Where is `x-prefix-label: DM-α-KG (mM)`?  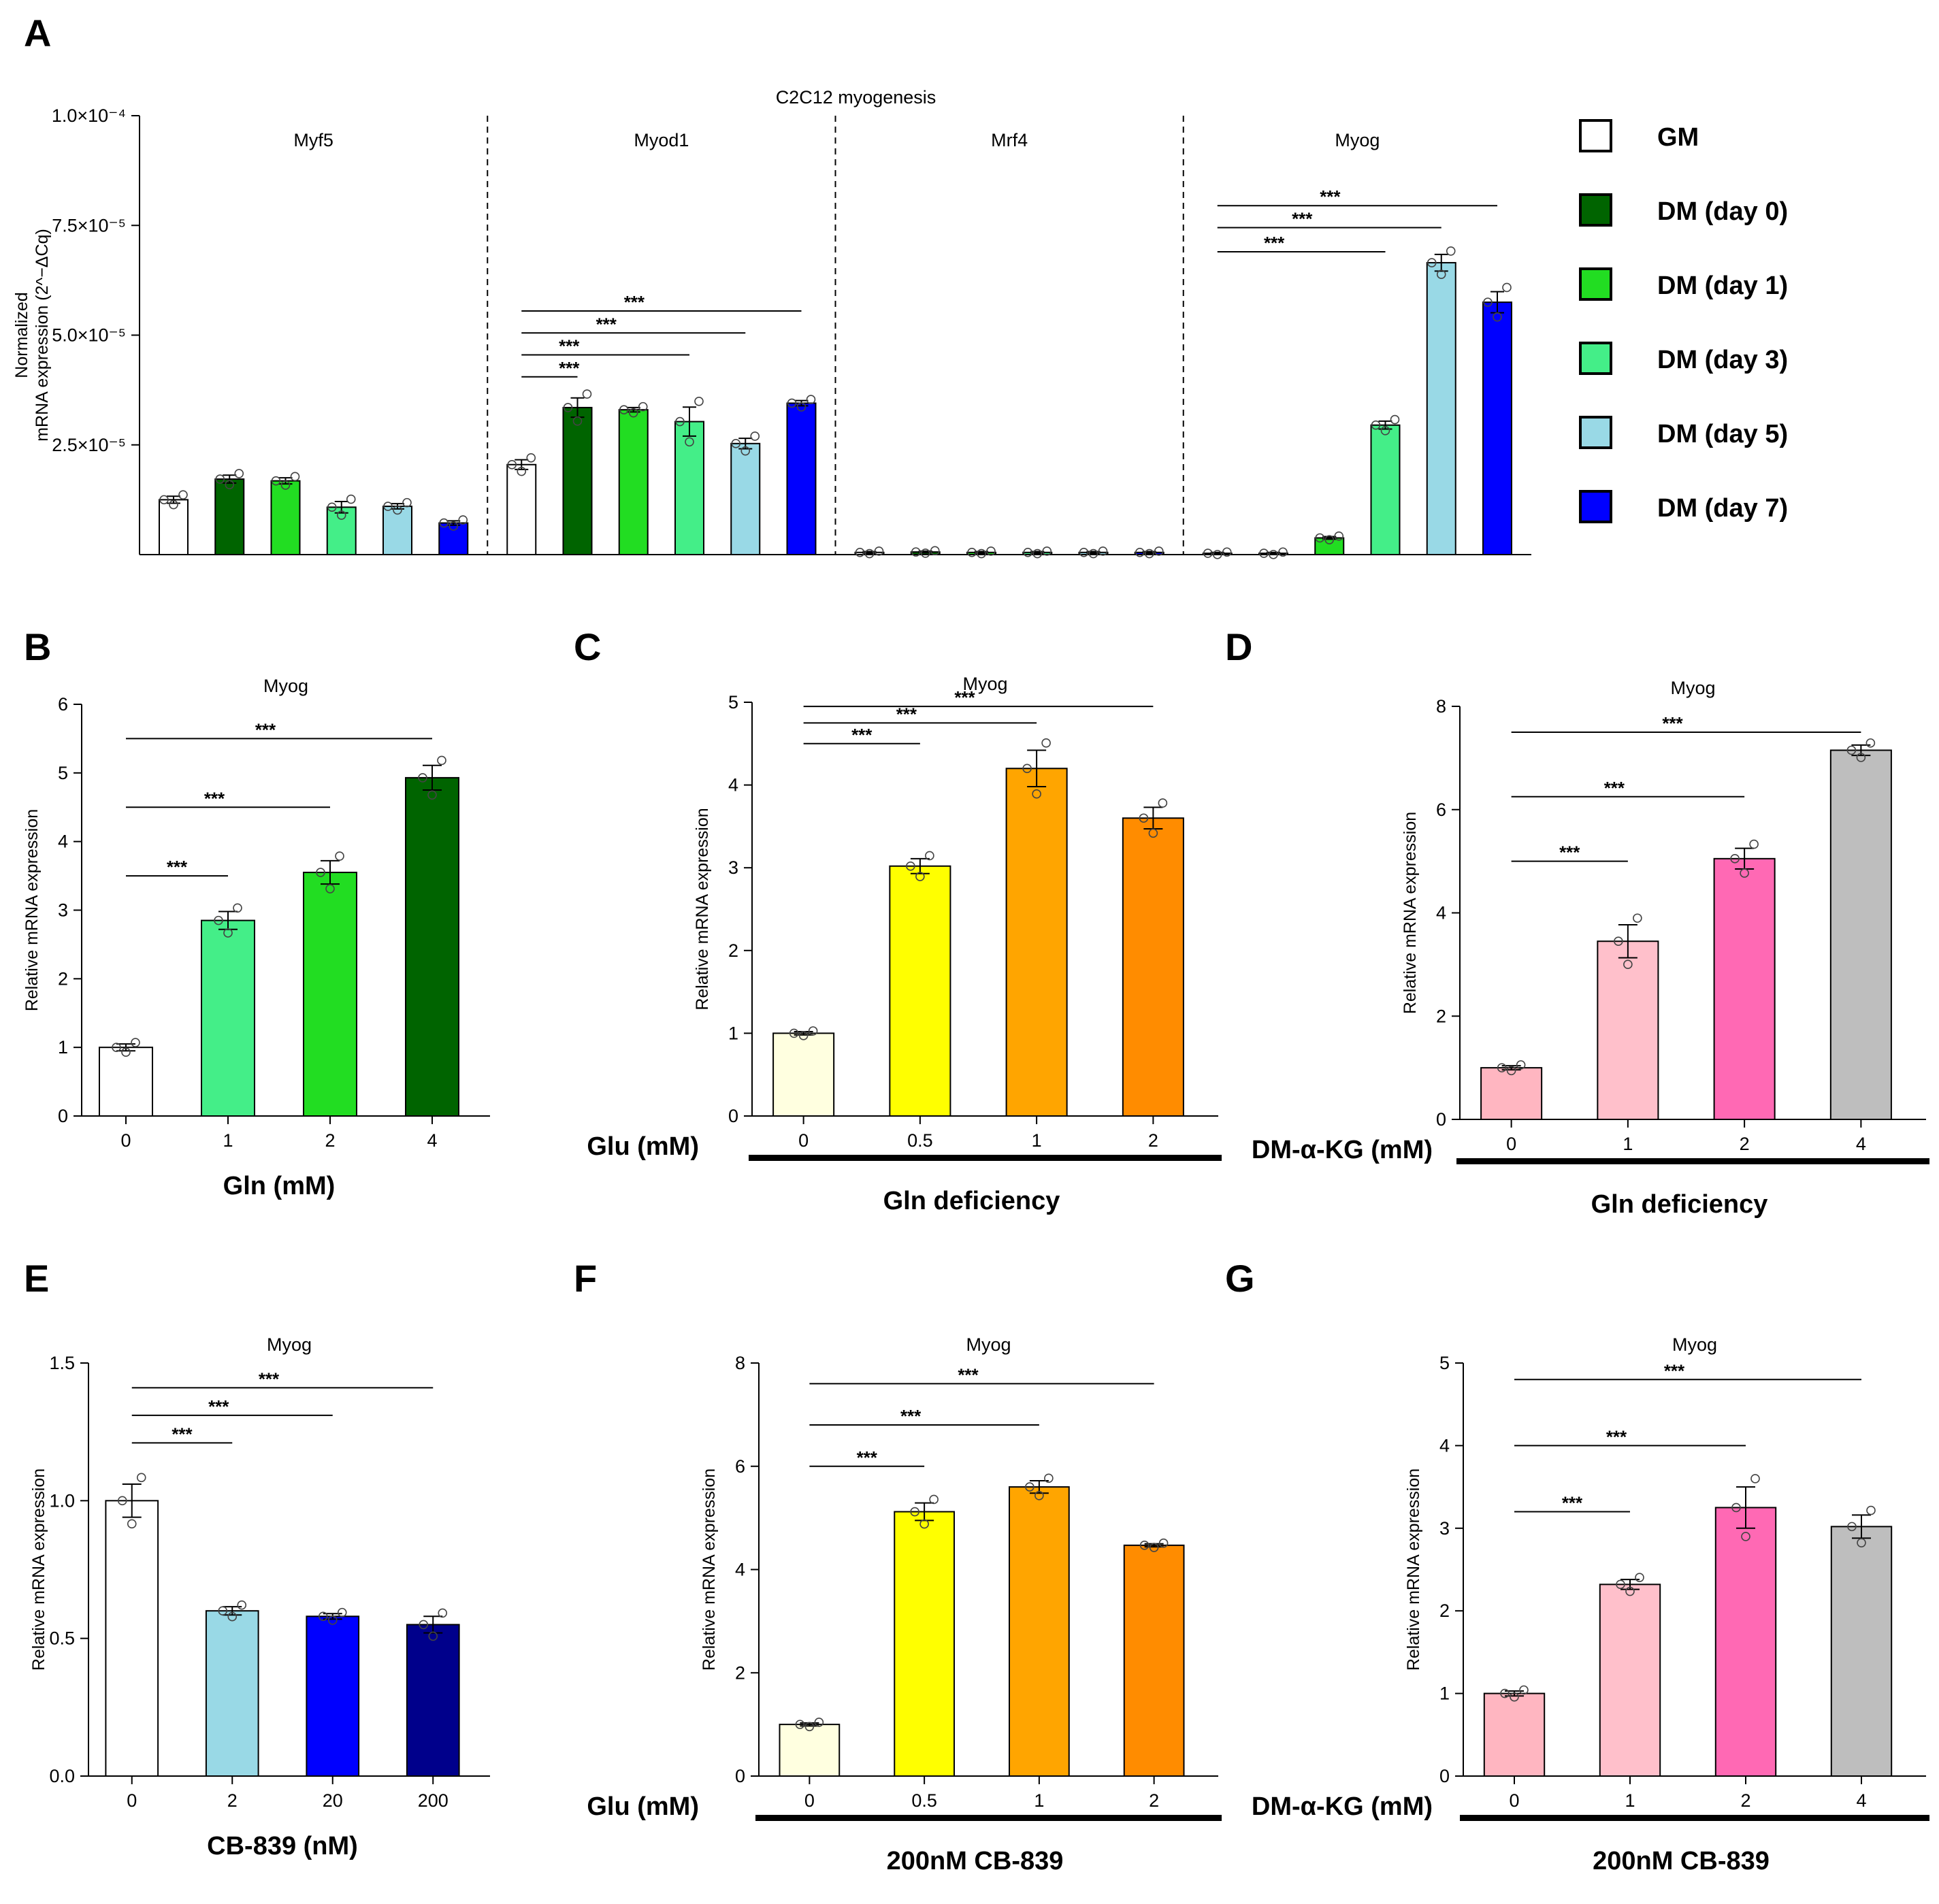
x-prefix-label: DM-α-KG (mM) is located at coordinates (1342, 1807).